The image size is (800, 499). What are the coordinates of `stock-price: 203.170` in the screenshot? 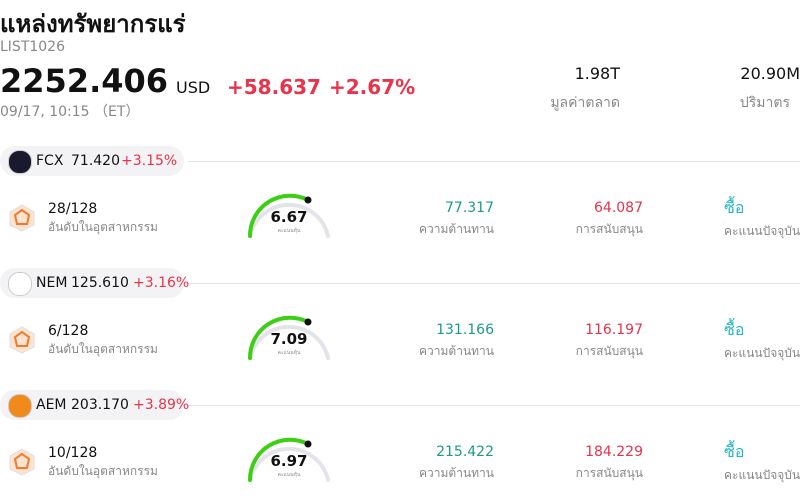 It's located at (100, 405).